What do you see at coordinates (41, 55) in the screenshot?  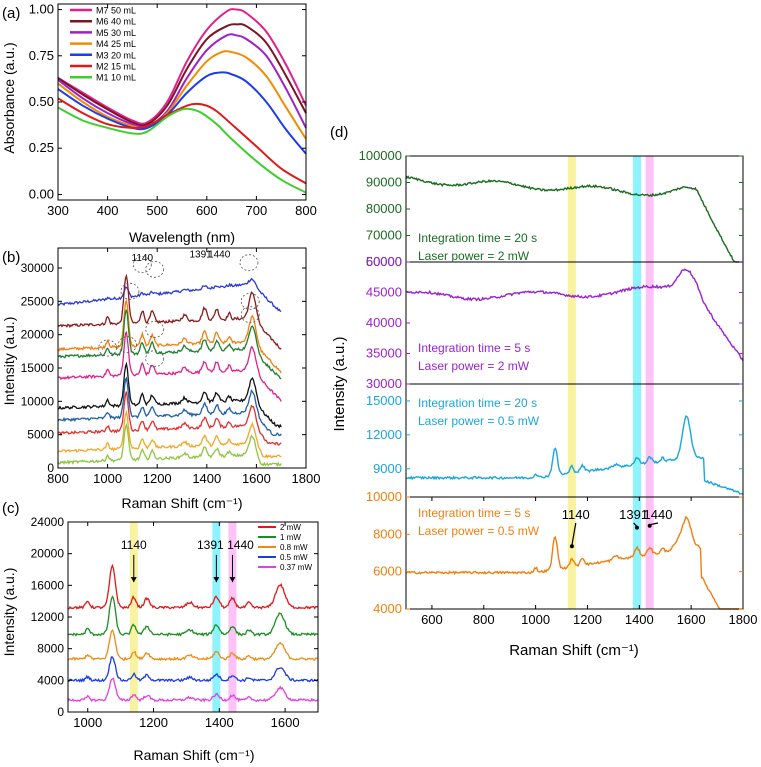 I see `y-tick-label: 0.75` at bounding box center [41, 55].